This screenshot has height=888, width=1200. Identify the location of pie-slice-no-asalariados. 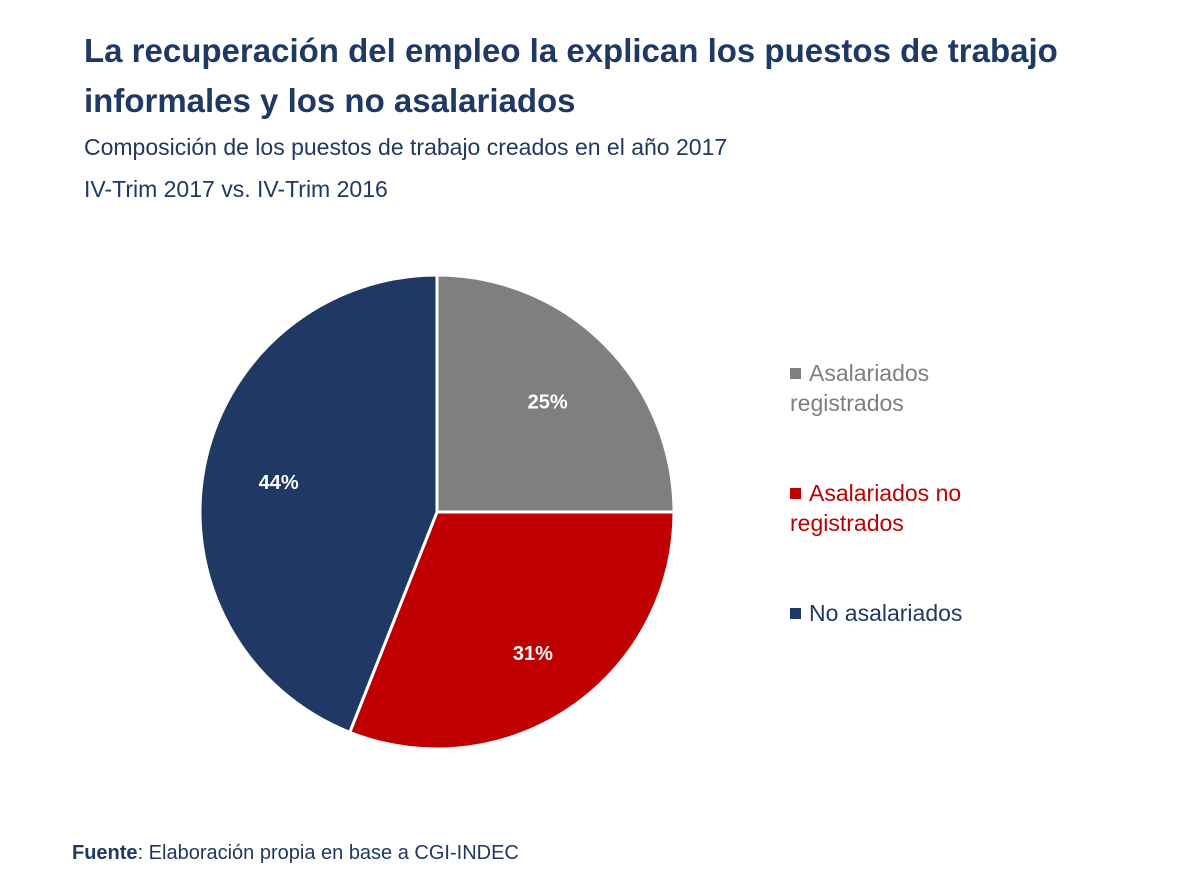
(318, 504).